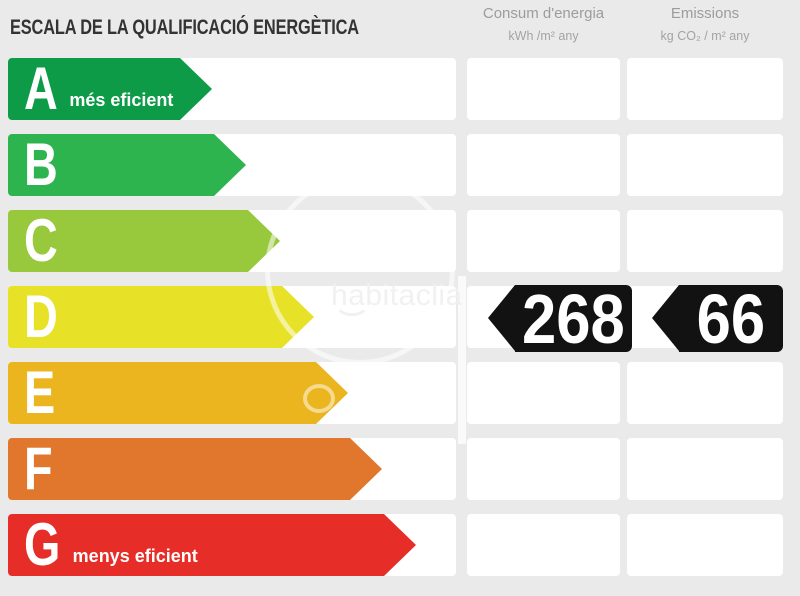 The width and height of the screenshot is (800, 596). Describe the element at coordinates (543, 24) in the screenshot. I see `column-header-consumption: Consum d'energia kWh /m² any` at that location.